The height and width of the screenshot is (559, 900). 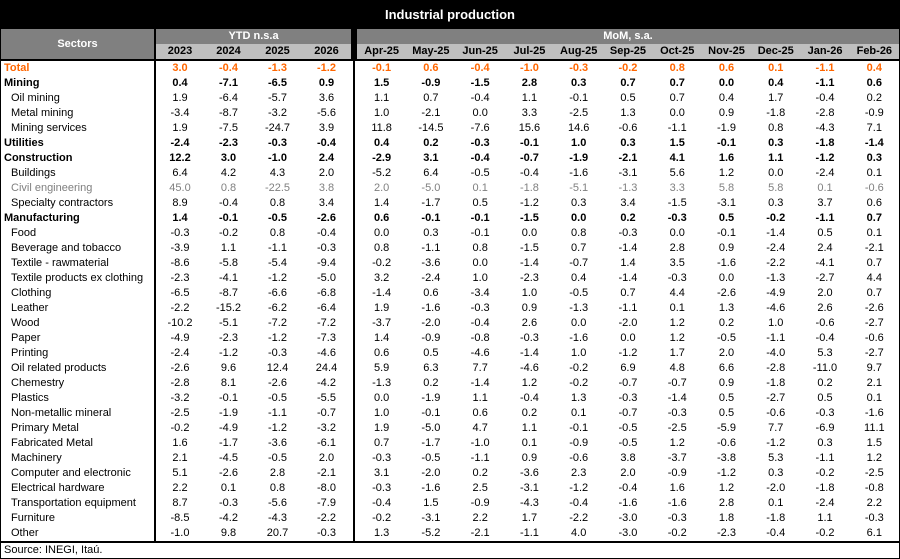 I want to click on mom-cell: 0.6, so click(x=480, y=413).